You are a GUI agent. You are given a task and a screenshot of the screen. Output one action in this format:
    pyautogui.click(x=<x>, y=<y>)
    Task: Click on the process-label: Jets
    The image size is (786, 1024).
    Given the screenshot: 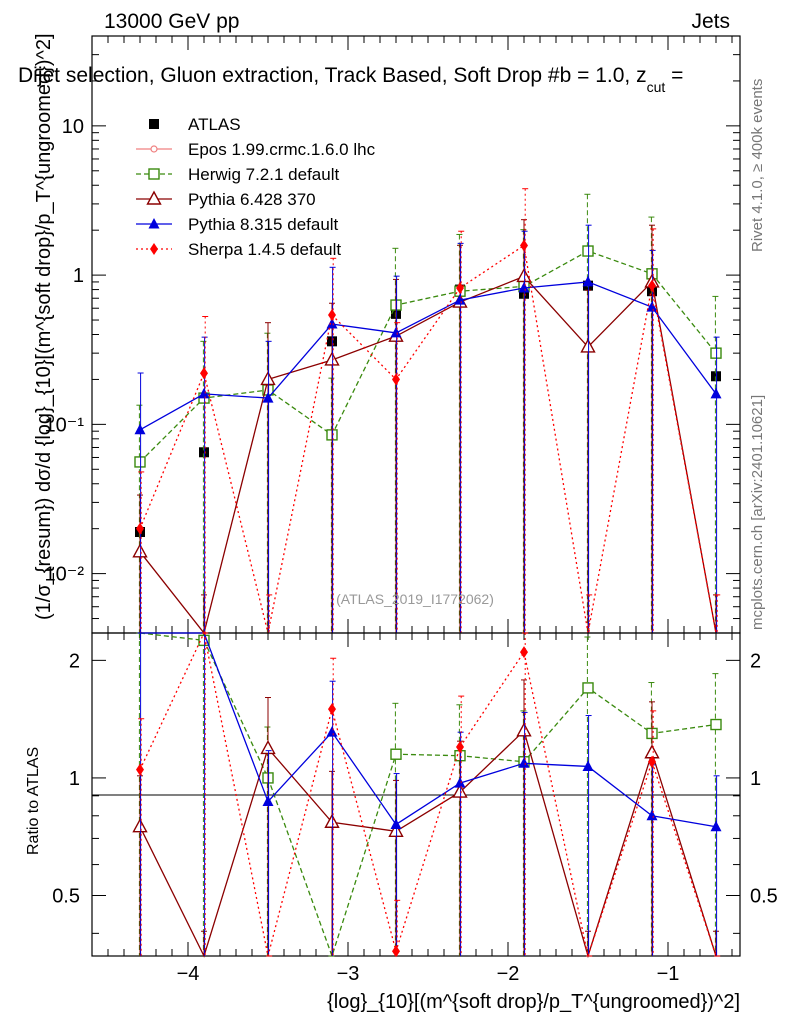 What is the action you would take?
    pyautogui.click(x=710, y=21)
    